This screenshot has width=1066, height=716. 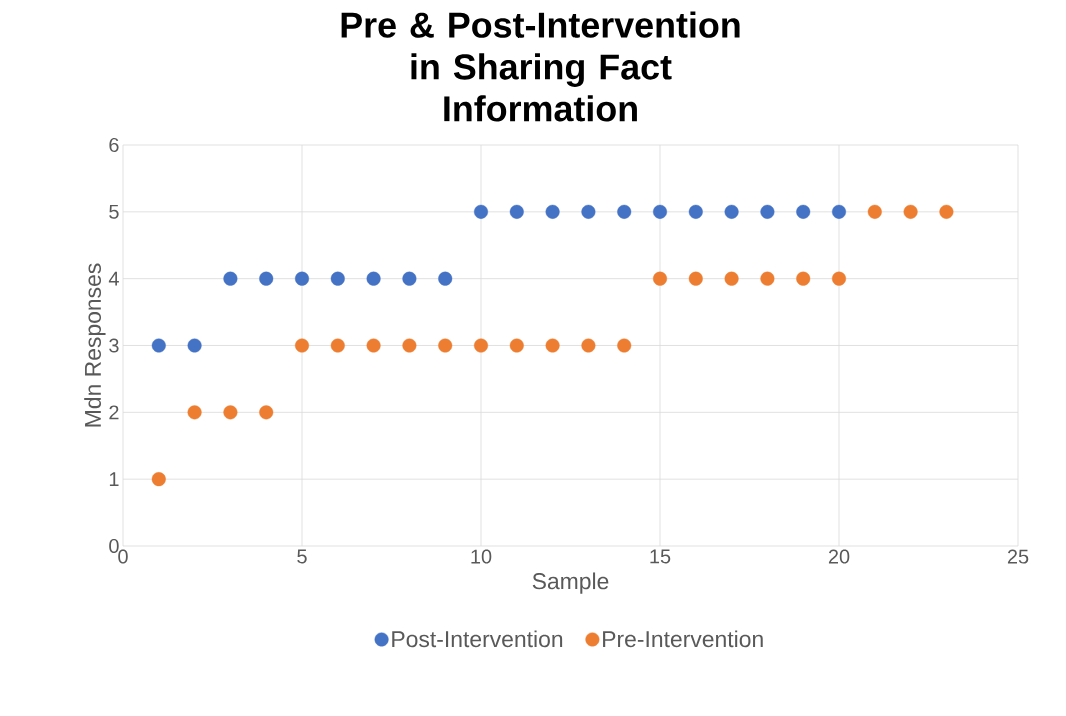 What do you see at coordinates (95, 345) in the screenshot?
I see `y-axis-title: Mdn Responses` at bounding box center [95, 345].